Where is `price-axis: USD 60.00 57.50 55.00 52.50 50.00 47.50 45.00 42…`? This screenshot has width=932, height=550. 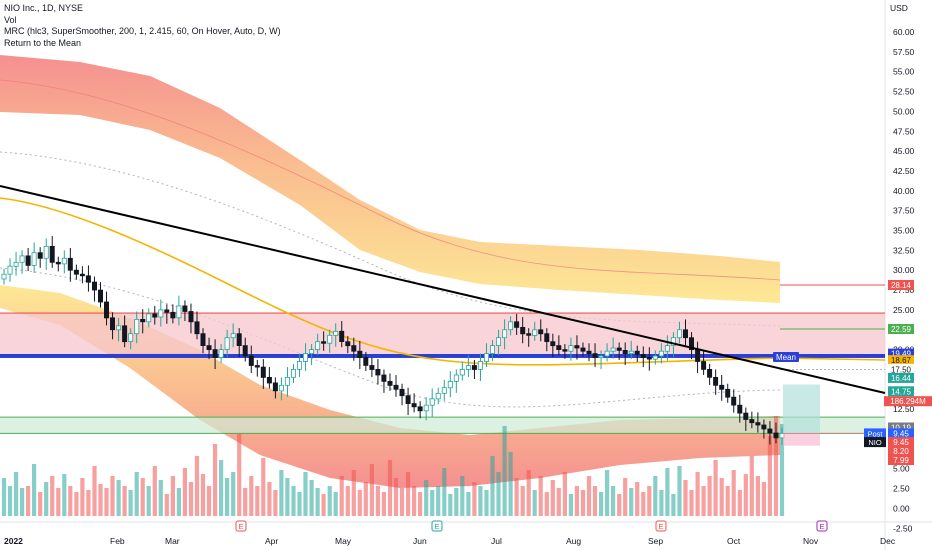 price-axis: USD 60.00 57.50 55.00 52.50 50.00 47.50 45.00 42… is located at coordinates (902, 268).